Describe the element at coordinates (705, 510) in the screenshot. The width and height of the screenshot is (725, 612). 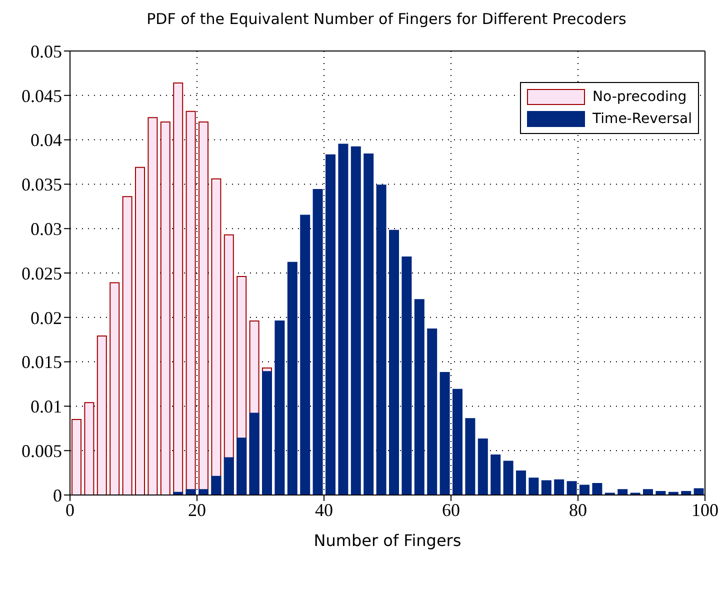
I see `x-tick-label: 100` at that location.